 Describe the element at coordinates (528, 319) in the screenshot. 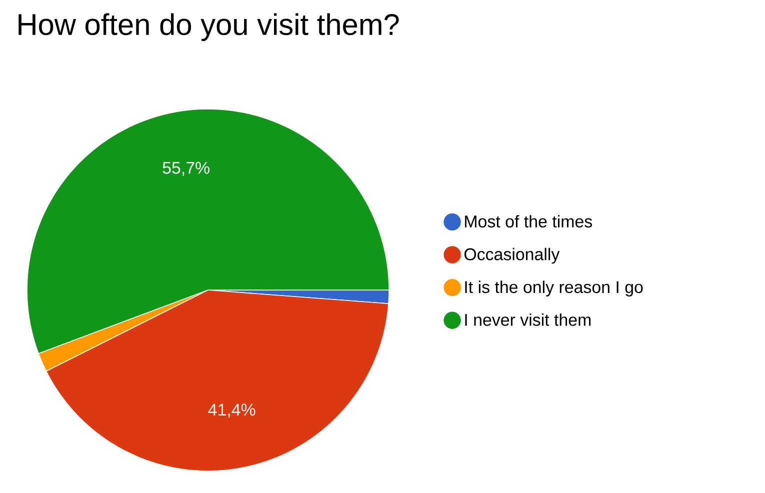

I see `legend-label: I never visit them` at that location.